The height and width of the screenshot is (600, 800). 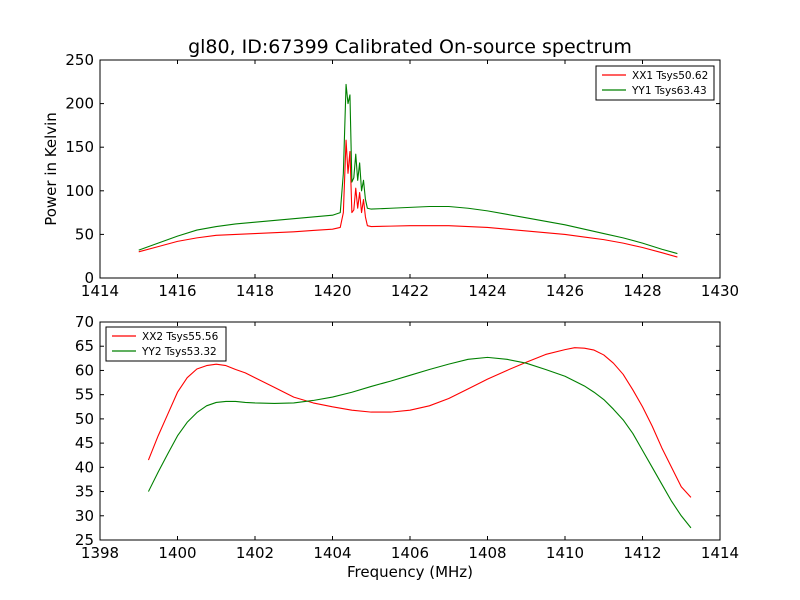 What do you see at coordinates (255, 553) in the screenshot?
I see `x-tick-label: 1402` at bounding box center [255, 553].